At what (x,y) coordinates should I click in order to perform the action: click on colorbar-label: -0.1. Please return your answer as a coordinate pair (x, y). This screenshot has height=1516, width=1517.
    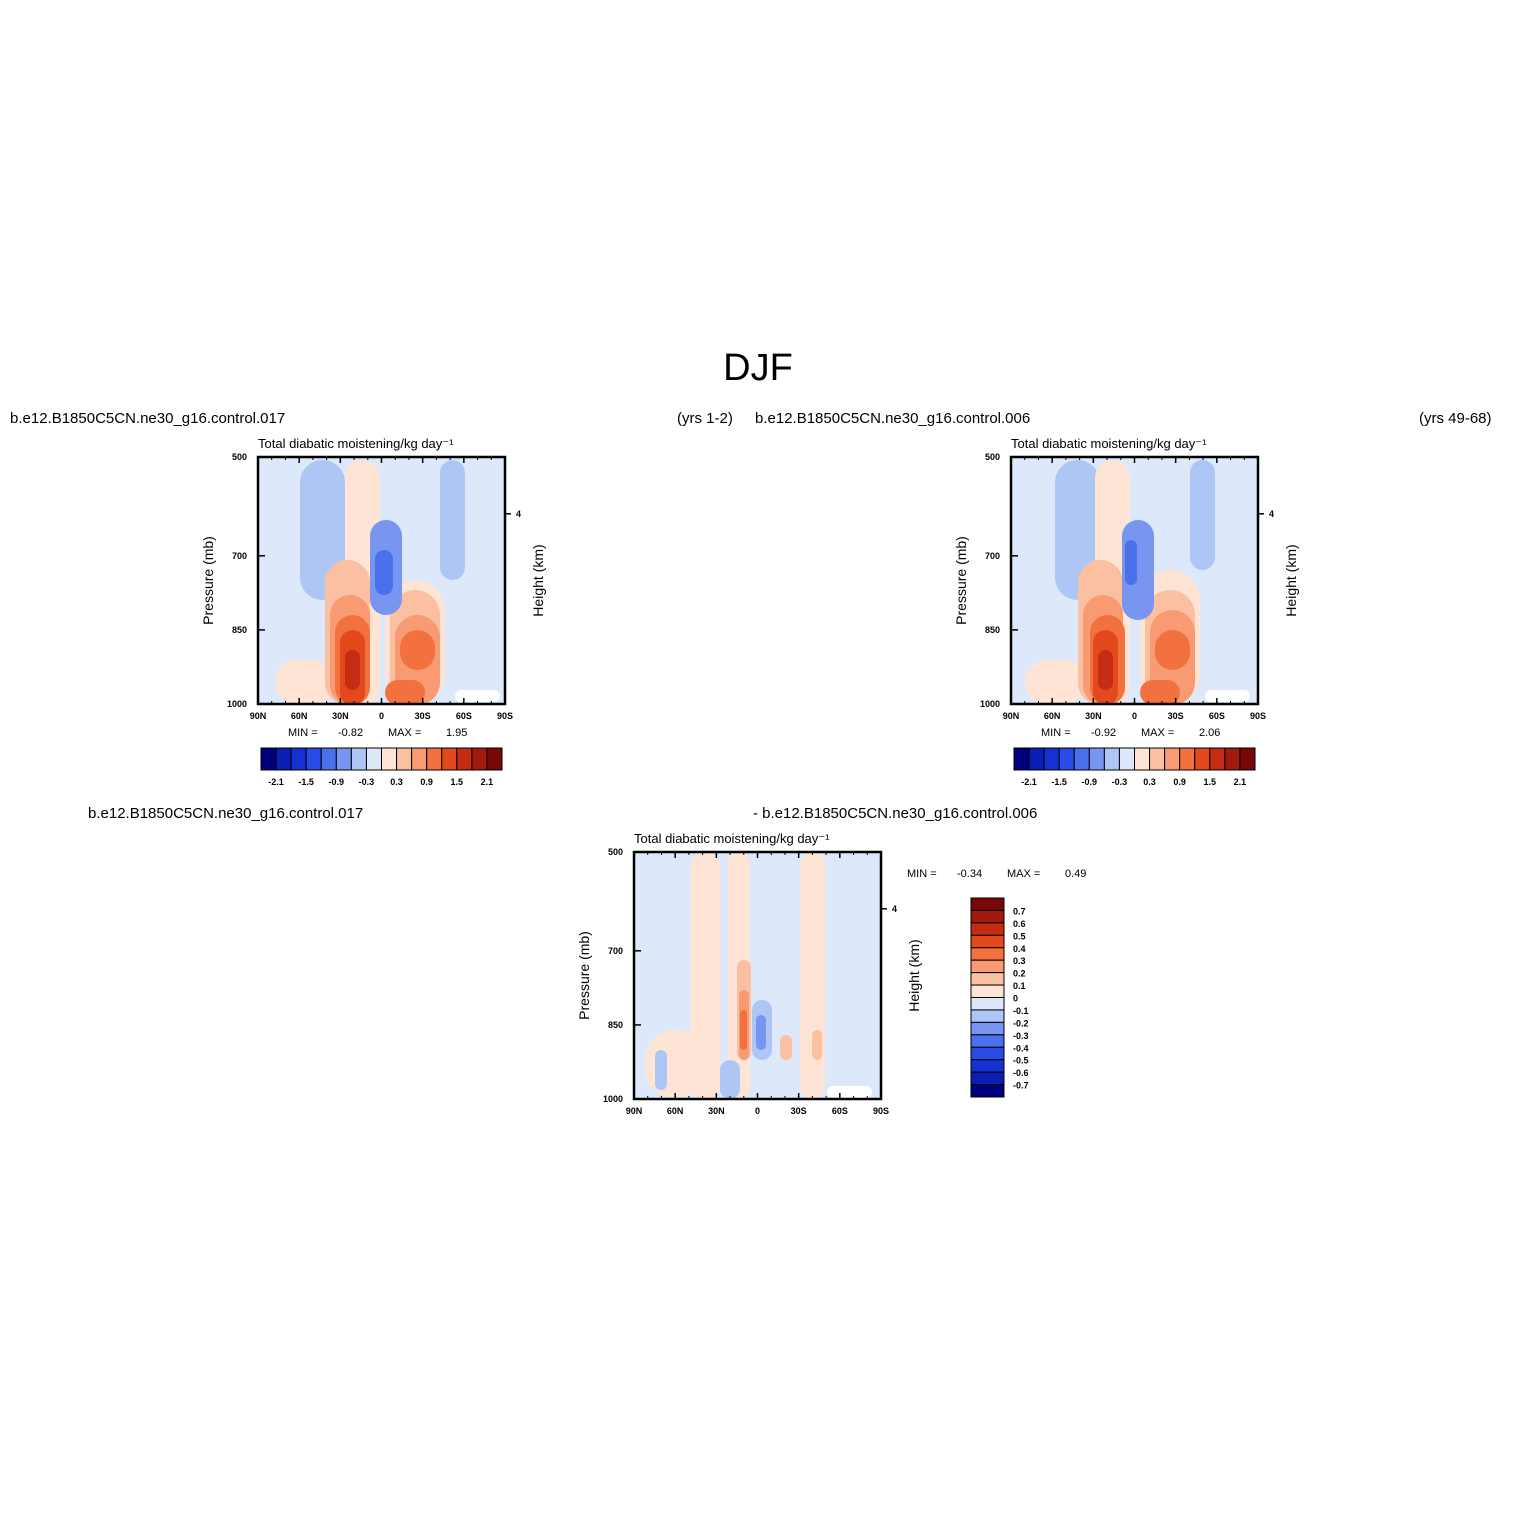
    Looking at the image, I should click on (1021, 1011).